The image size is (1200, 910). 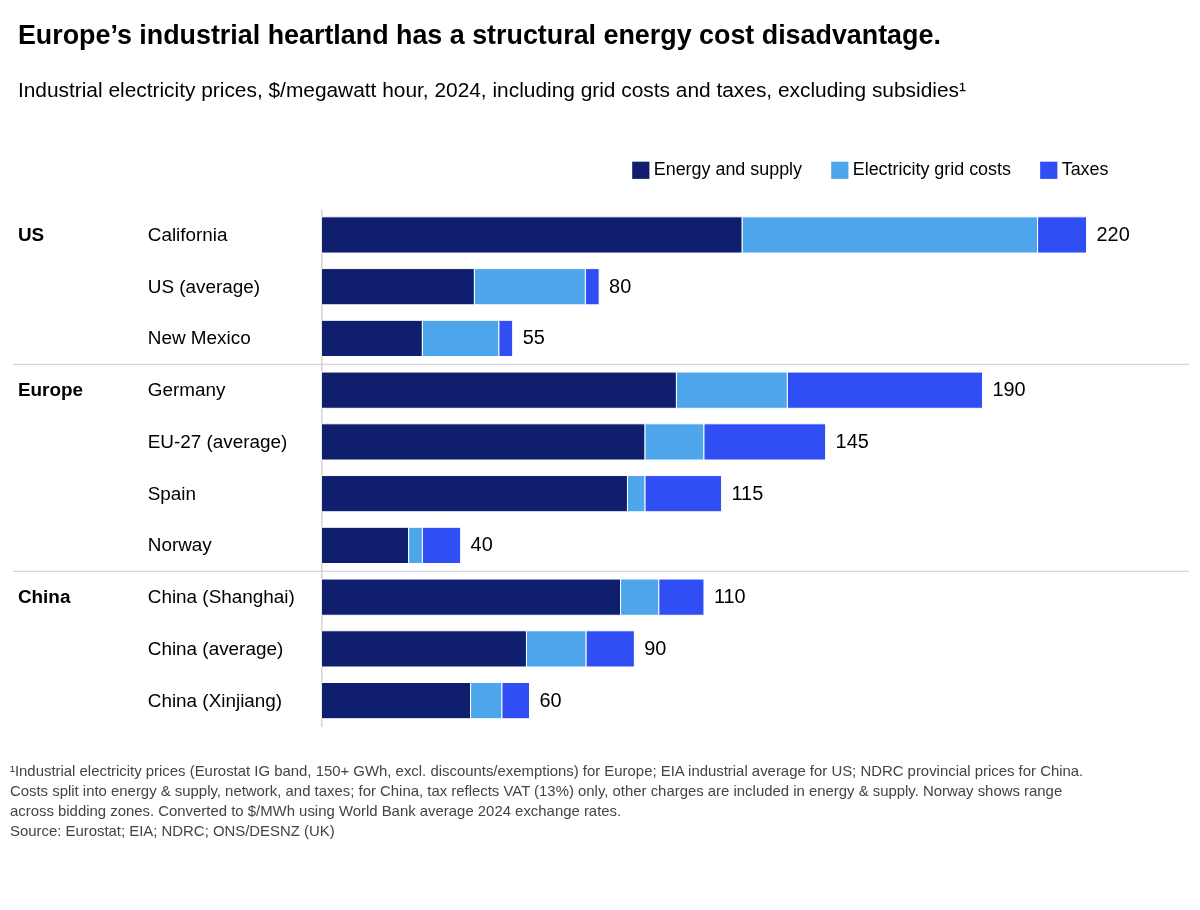 What do you see at coordinates (1009, 389) in the screenshot?
I see `annotation: 190` at bounding box center [1009, 389].